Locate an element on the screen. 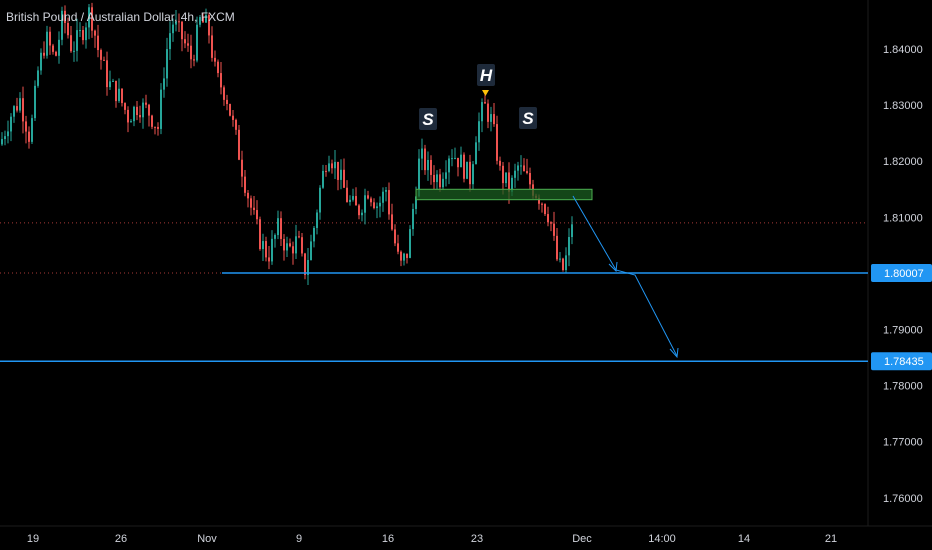 The width and height of the screenshot is (932, 550). x-tick-label: 21 is located at coordinates (831, 539).